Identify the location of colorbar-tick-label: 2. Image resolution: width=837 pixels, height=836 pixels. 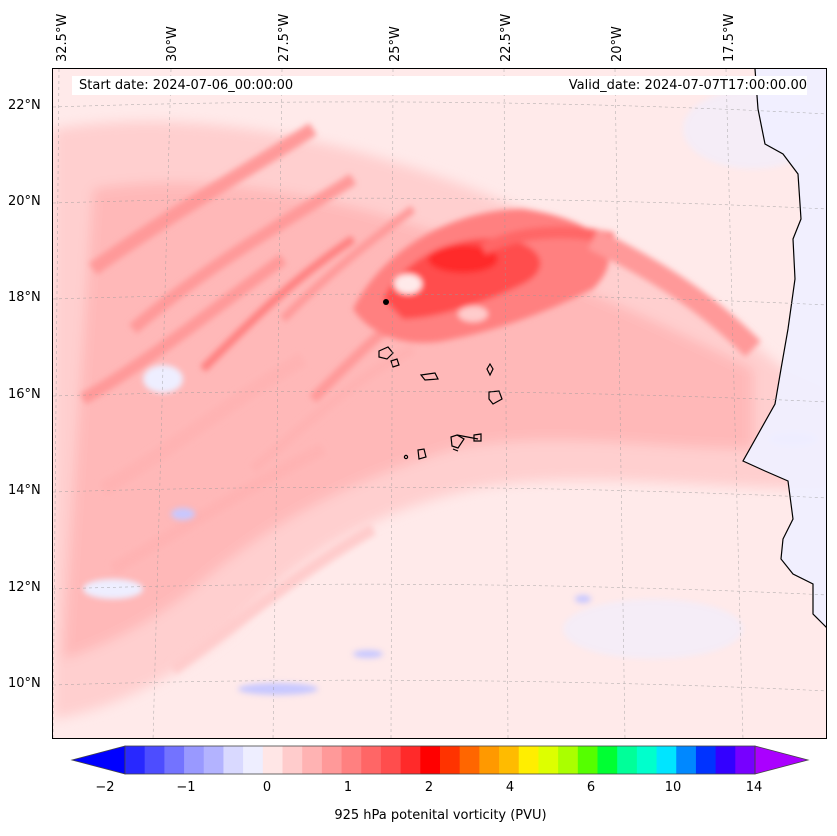
(429, 787).